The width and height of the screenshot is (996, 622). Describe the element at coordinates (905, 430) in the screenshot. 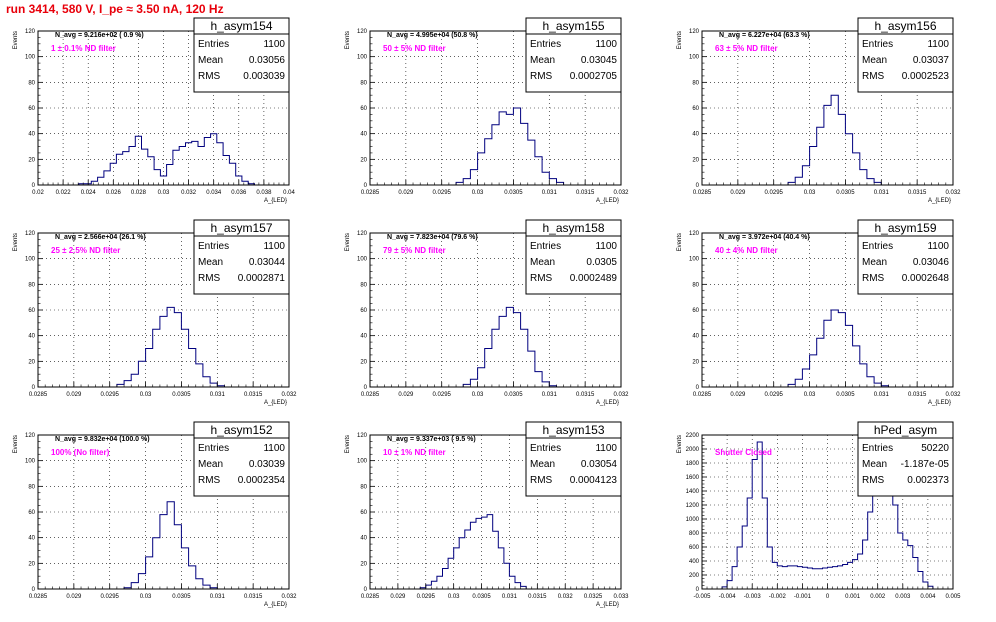

I see `histogram-name: hPed_asym` at that location.